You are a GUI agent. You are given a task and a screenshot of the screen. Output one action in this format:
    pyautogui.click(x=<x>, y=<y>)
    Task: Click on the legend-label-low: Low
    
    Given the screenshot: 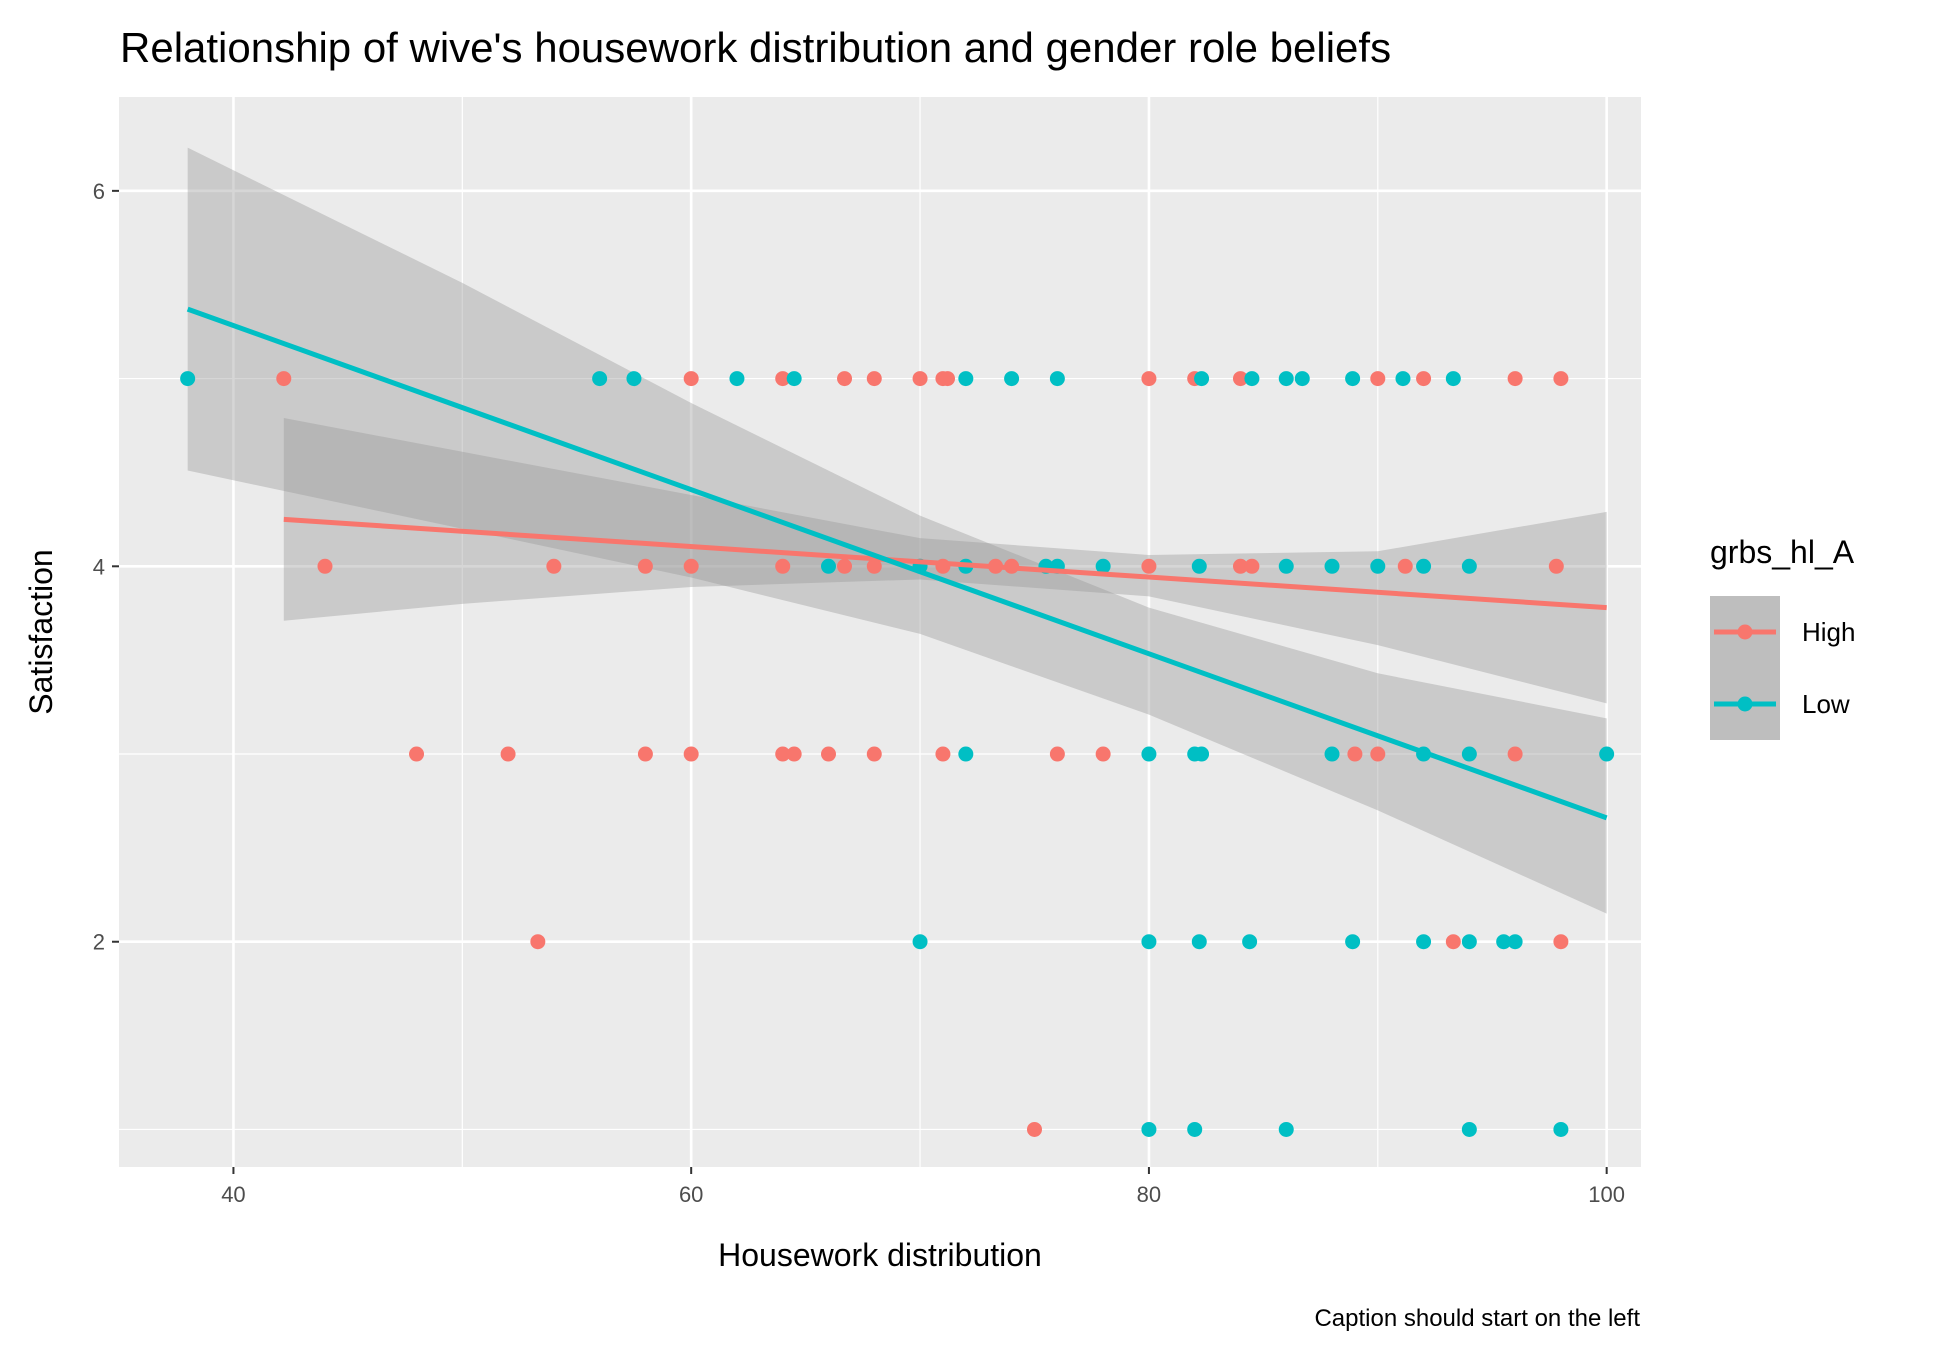 What is the action you would take?
    pyautogui.click(x=1826, y=704)
    